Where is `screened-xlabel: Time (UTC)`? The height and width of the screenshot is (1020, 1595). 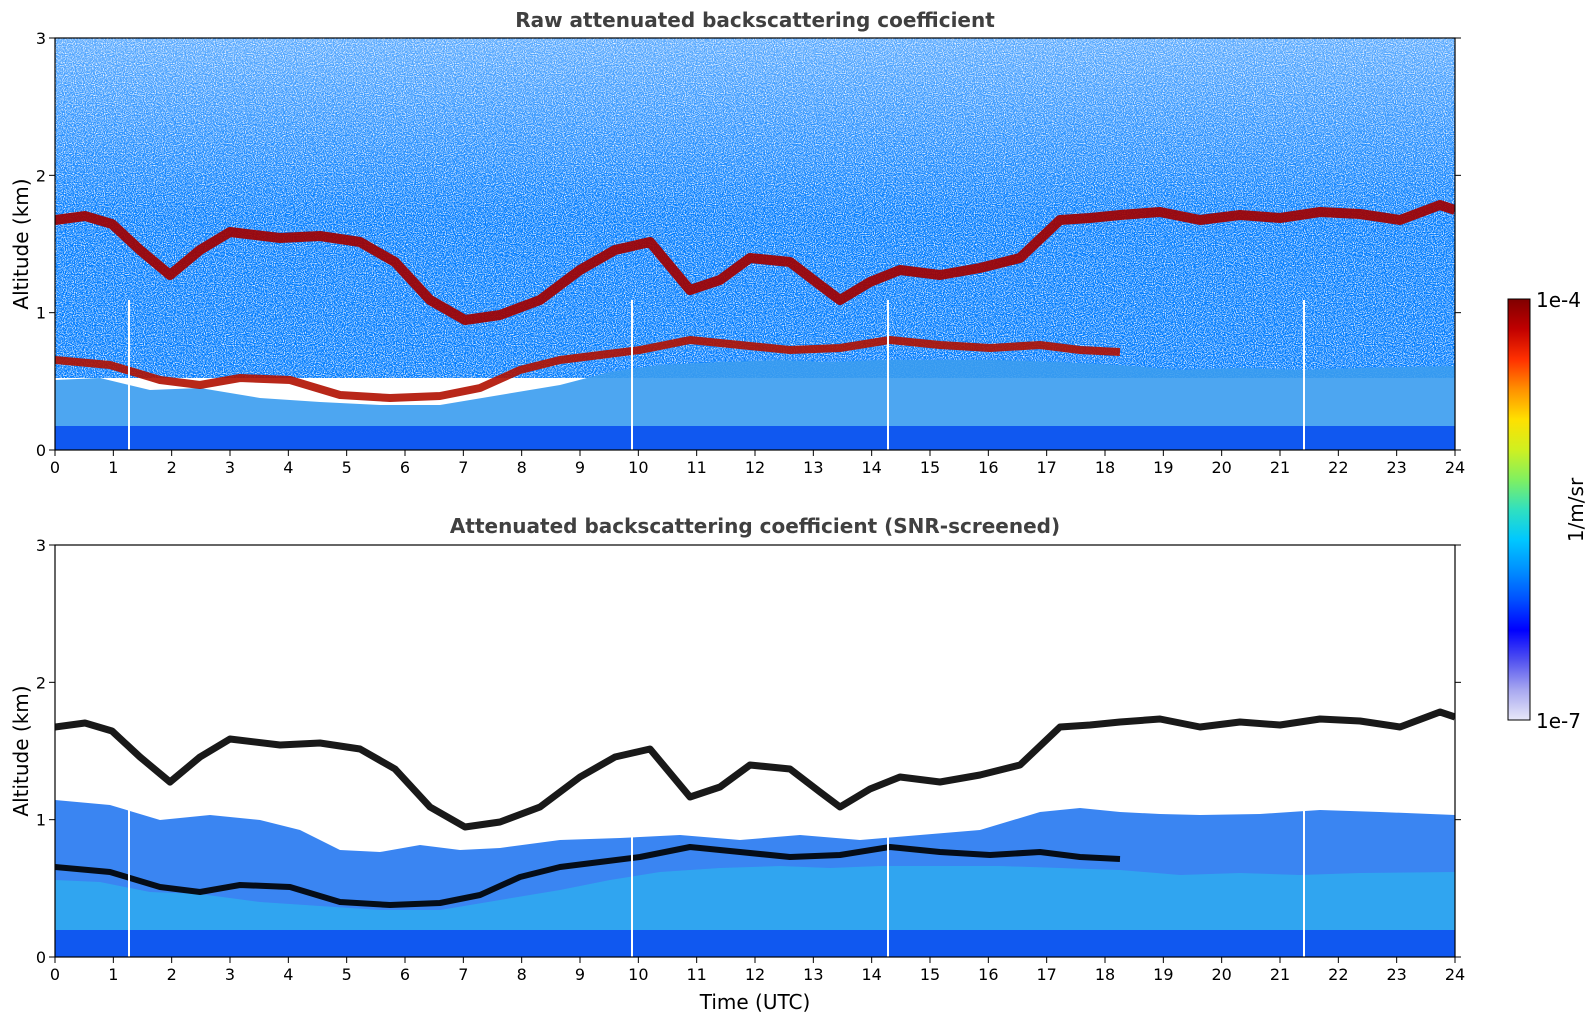
screened-xlabel: Time (UTC) is located at coordinates (755, 1002).